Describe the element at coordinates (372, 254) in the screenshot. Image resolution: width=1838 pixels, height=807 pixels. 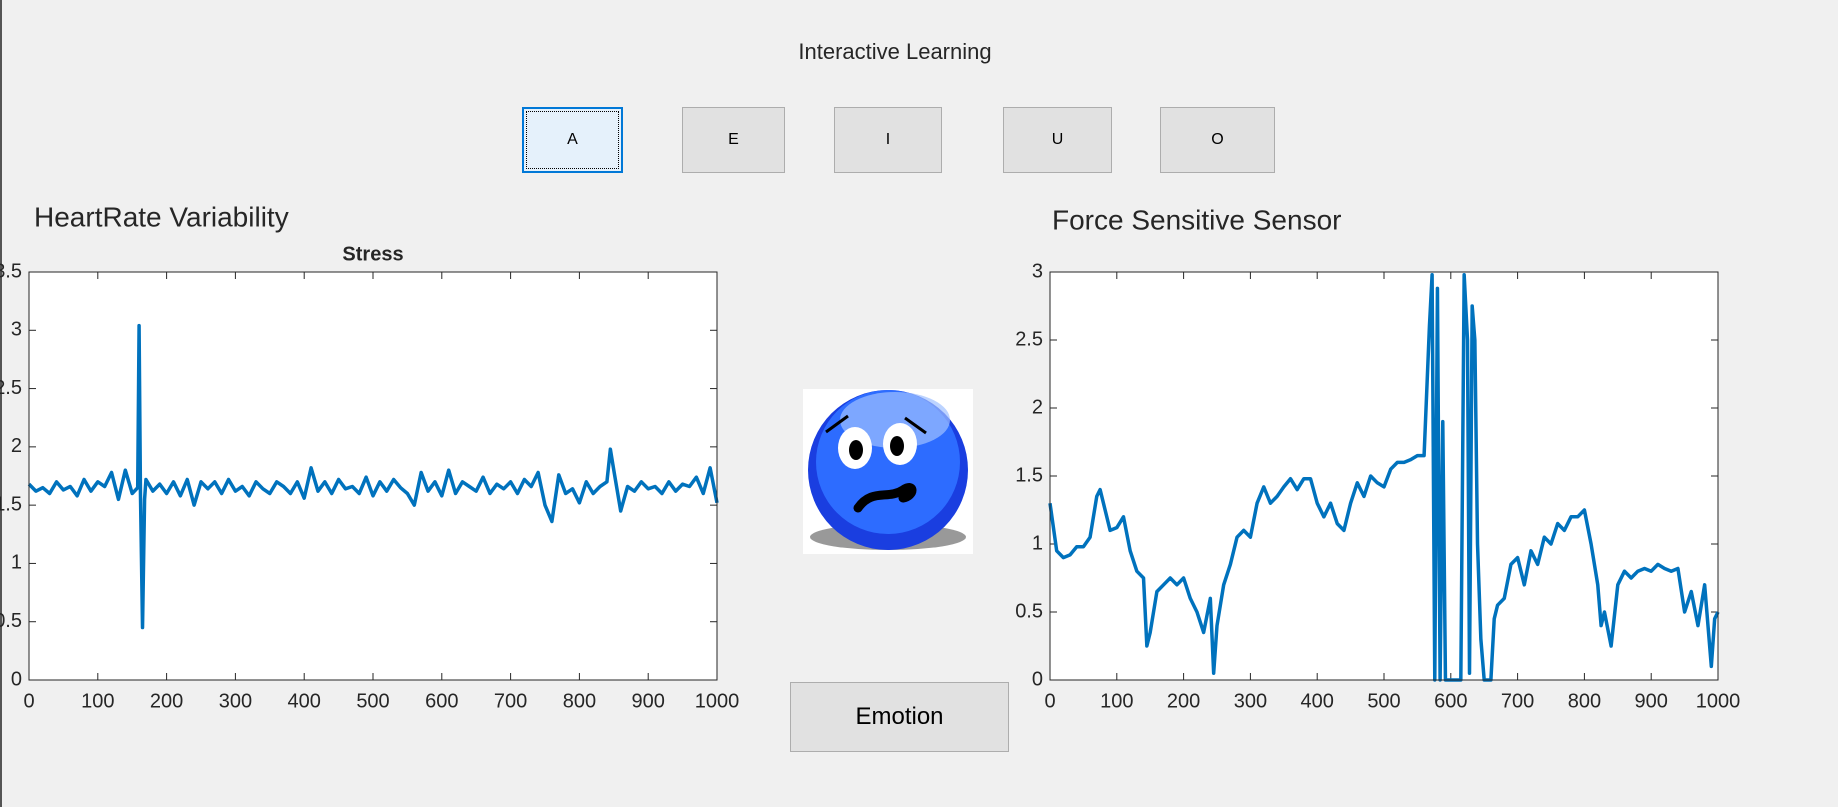
I see `chart-title: Stress` at that location.